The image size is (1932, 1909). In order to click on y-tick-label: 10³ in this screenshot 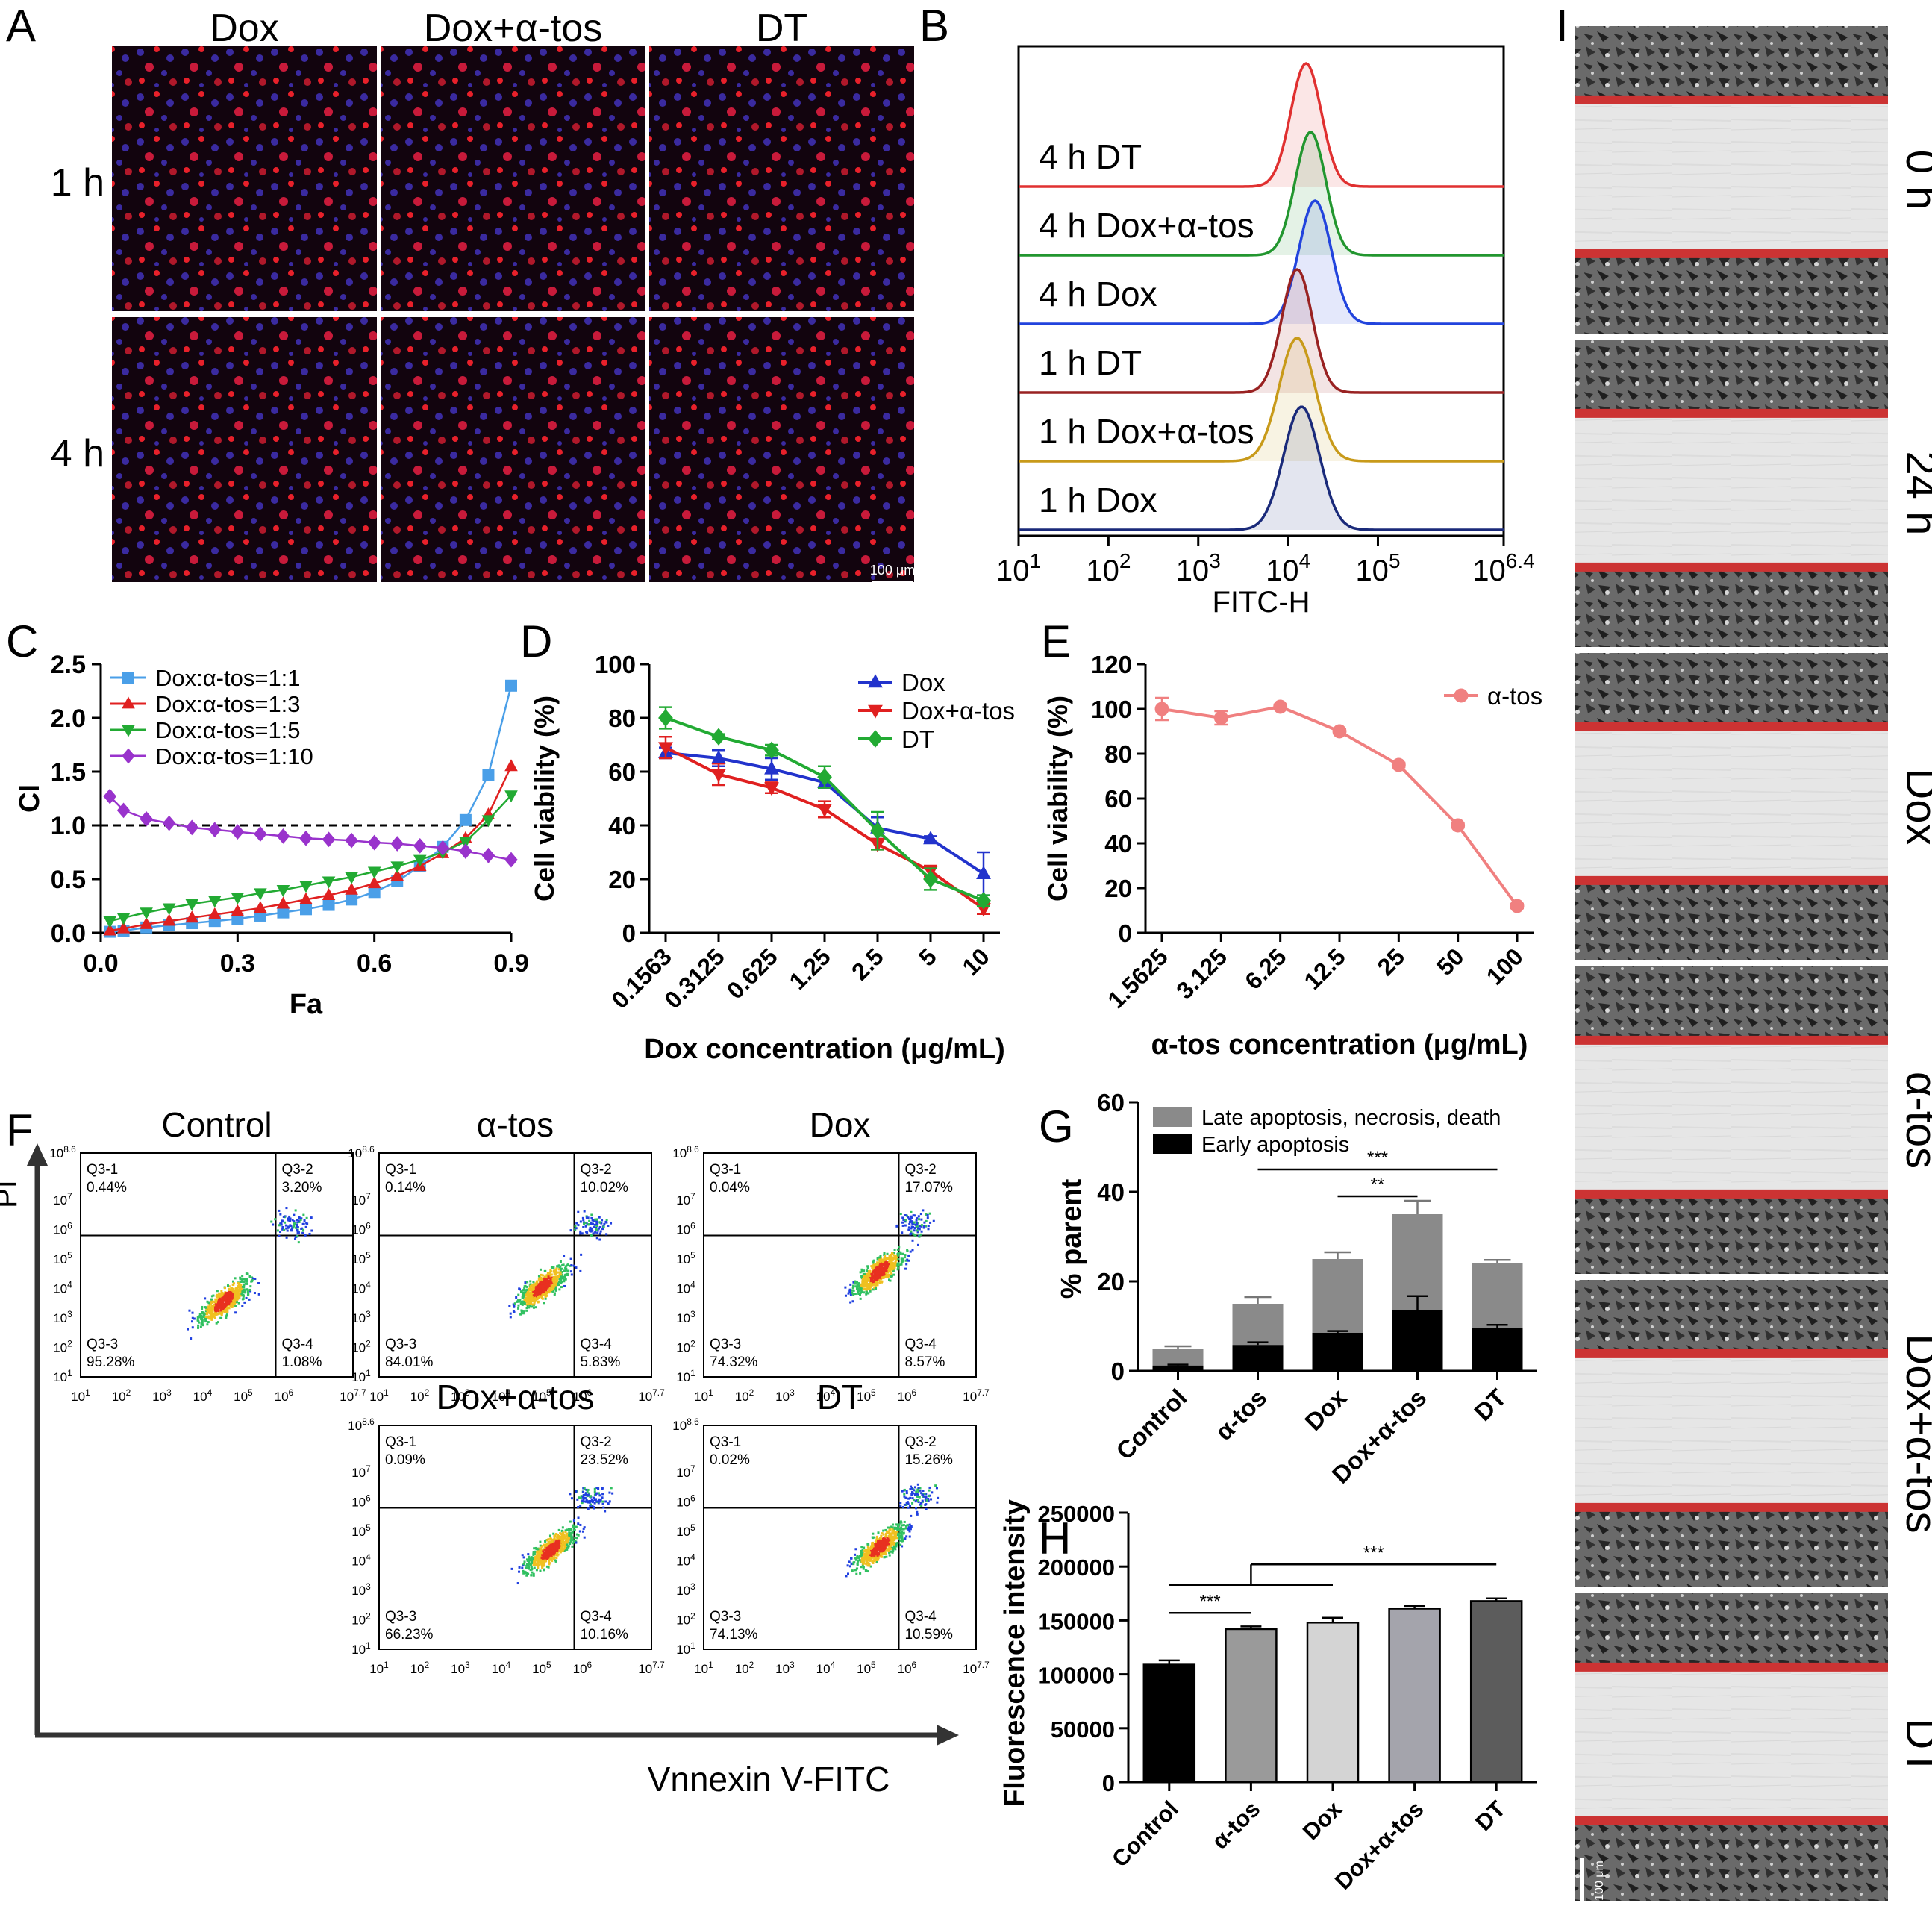, I will do `click(685, 1589)`.